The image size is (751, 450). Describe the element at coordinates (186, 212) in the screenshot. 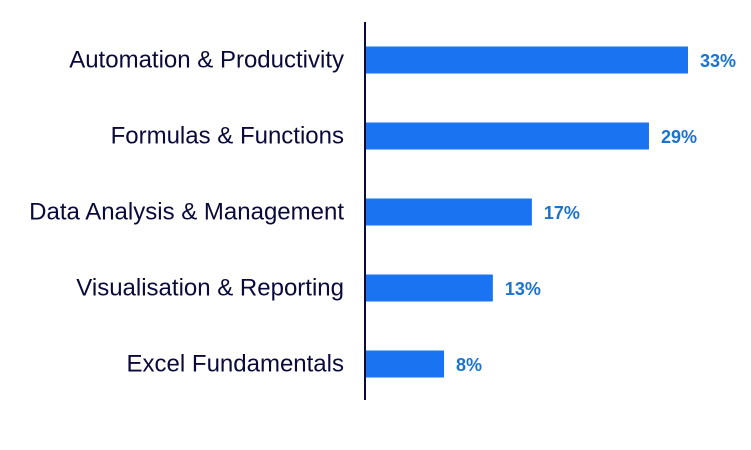

I see `category-label: Data Analysis & Management` at that location.